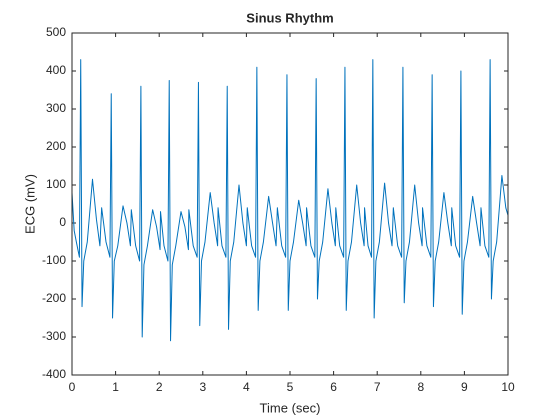 The height and width of the screenshot is (420, 560). What do you see at coordinates (290, 407) in the screenshot?
I see `x-axis-label: Time (sec)` at bounding box center [290, 407].